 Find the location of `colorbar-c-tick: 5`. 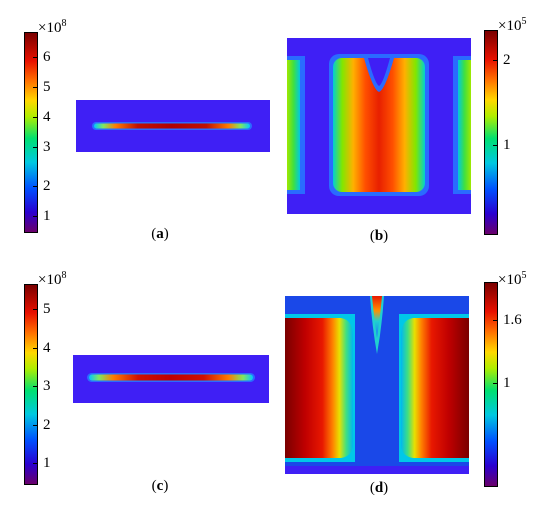

colorbar-c-tick: 5 is located at coordinates (47, 309).